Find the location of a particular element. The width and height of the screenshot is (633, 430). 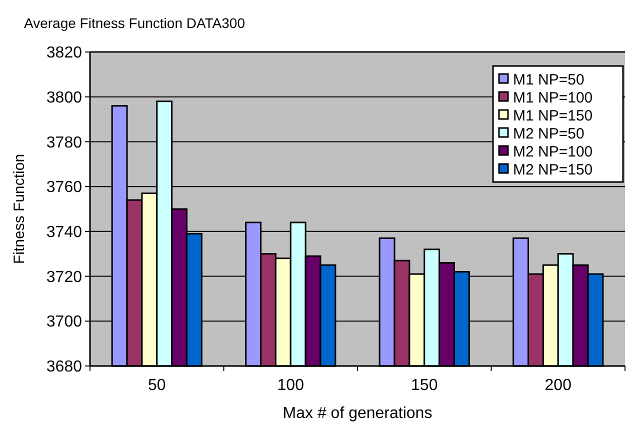

x-tick-label: 100 is located at coordinates (290, 385).